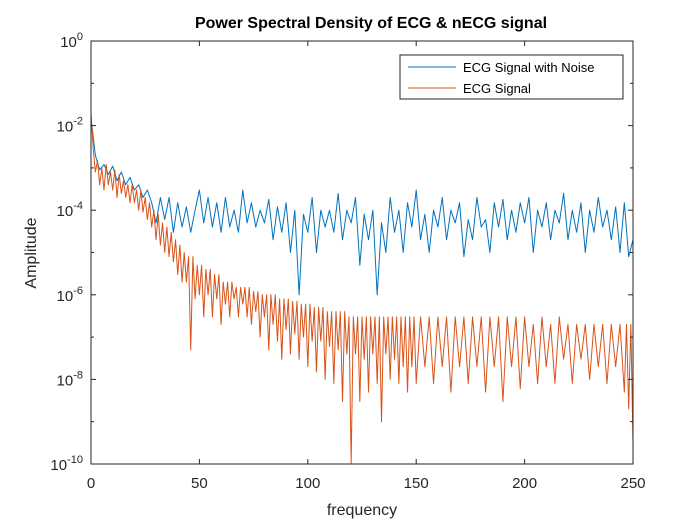  What do you see at coordinates (416, 483) in the screenshot?
I see `x-tick-label: 150` at bounding box center [416, 483].